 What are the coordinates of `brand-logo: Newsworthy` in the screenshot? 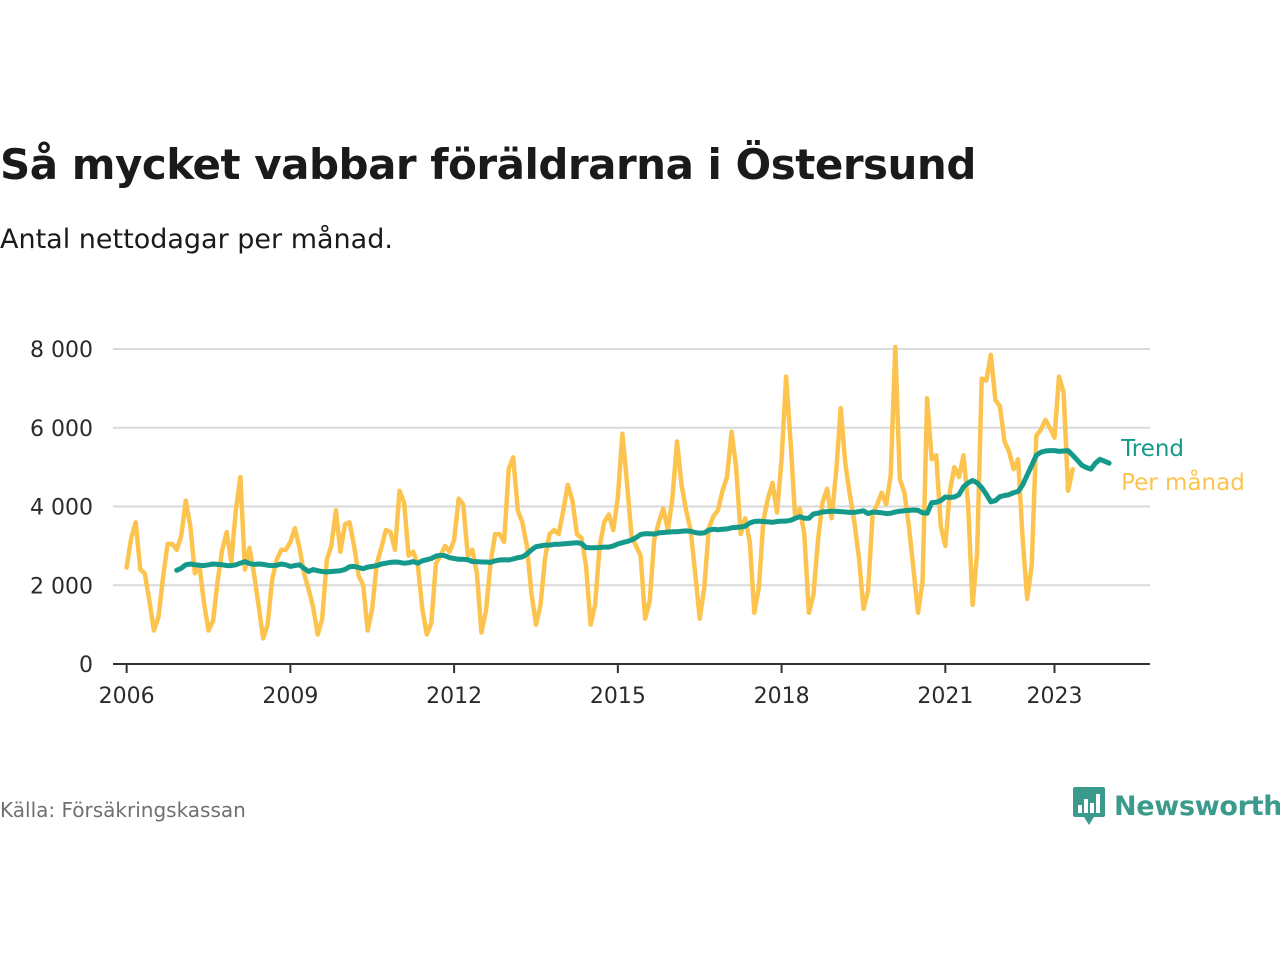 It's located at (1176, 806).